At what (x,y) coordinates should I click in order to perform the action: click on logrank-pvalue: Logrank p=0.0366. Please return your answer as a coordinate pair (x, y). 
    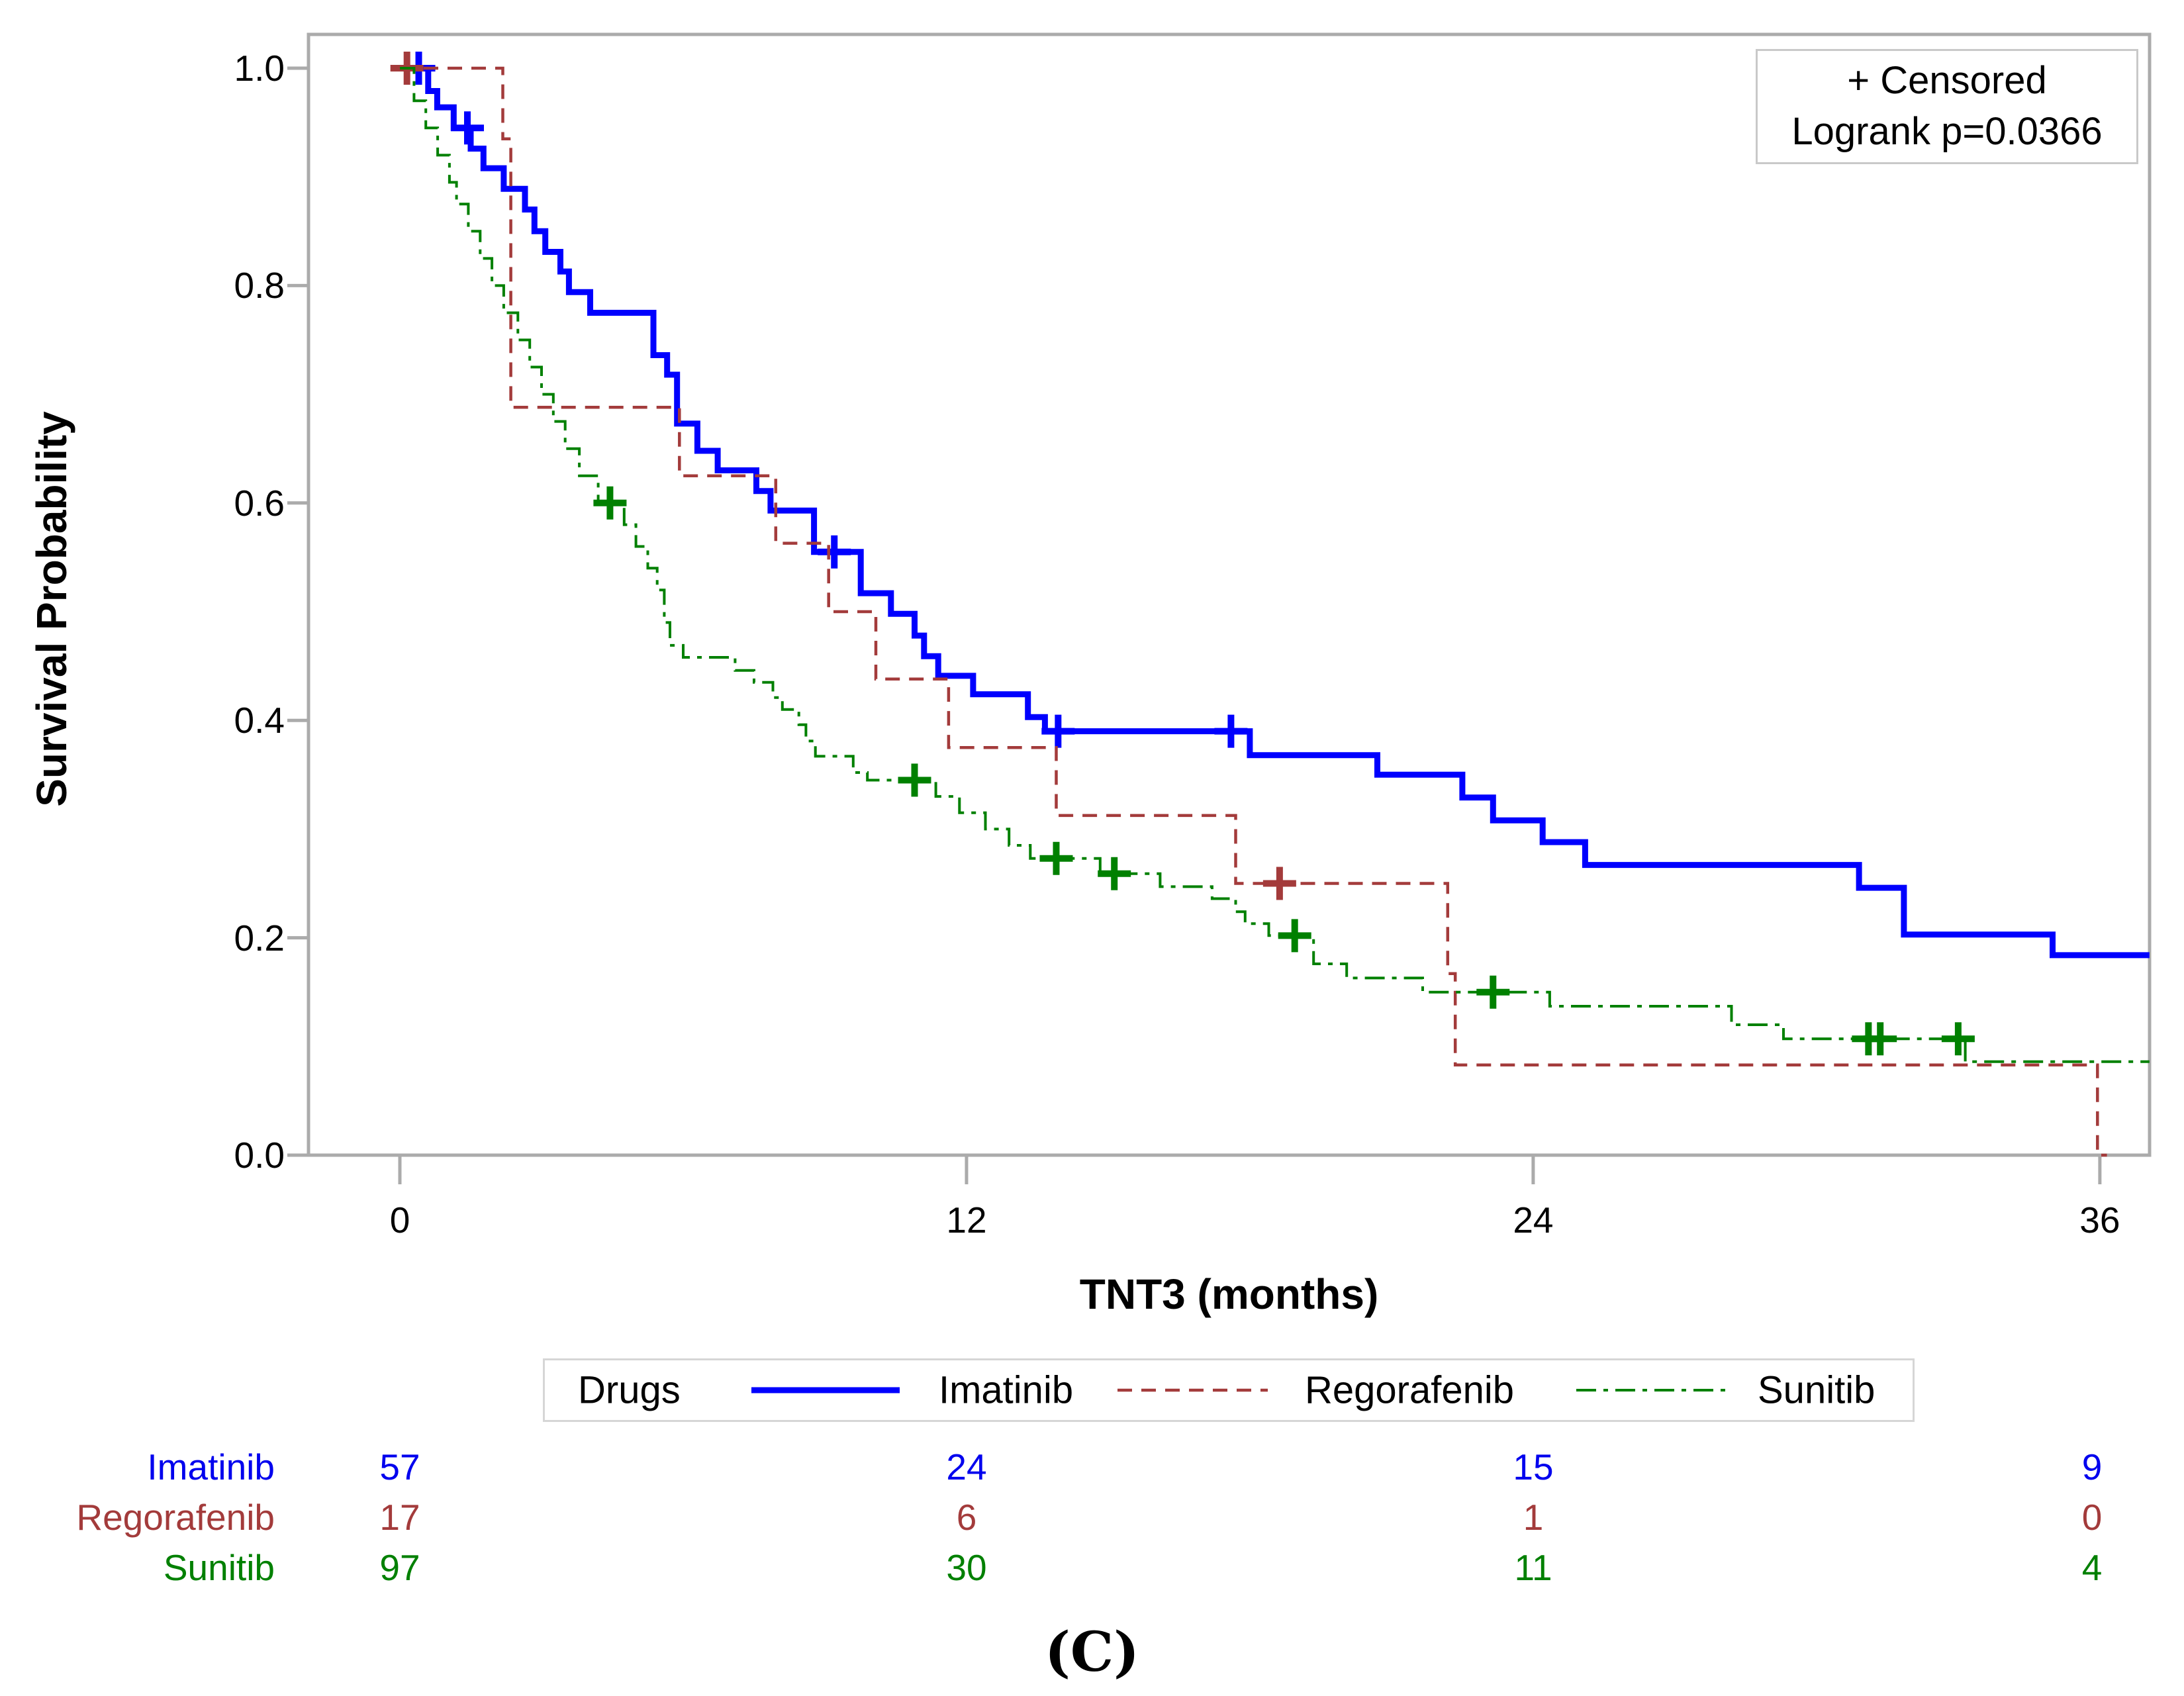
    Looking at the image, I should click on (1947, 131).